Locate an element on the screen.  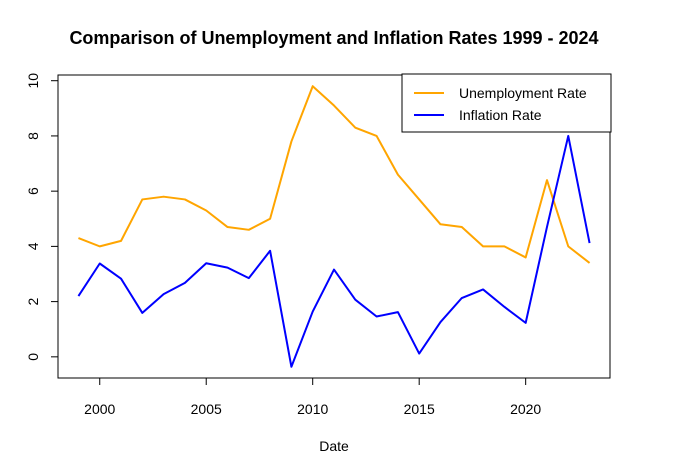
x-axis-label: Date is located at coordinates (334, 446).